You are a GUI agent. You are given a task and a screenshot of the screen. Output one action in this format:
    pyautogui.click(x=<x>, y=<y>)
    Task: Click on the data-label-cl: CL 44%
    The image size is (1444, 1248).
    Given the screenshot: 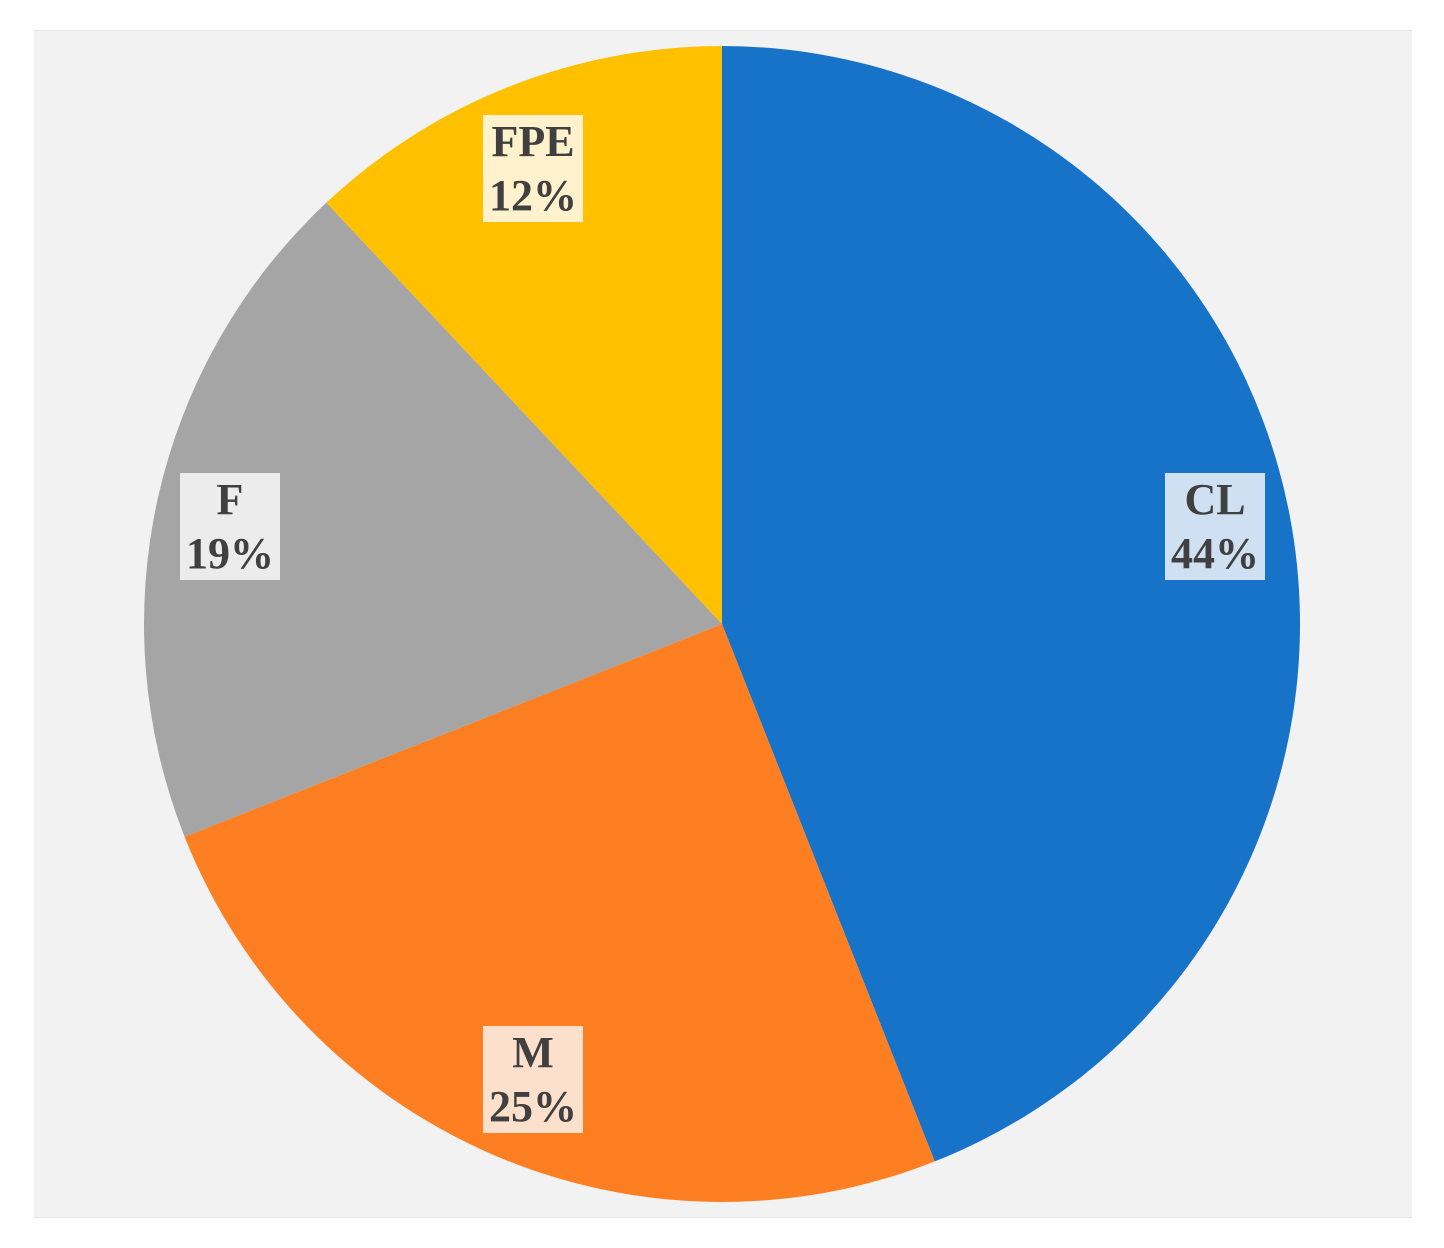 What is the action you would take?
    pyautogui.click(x=1215, y=526)
    